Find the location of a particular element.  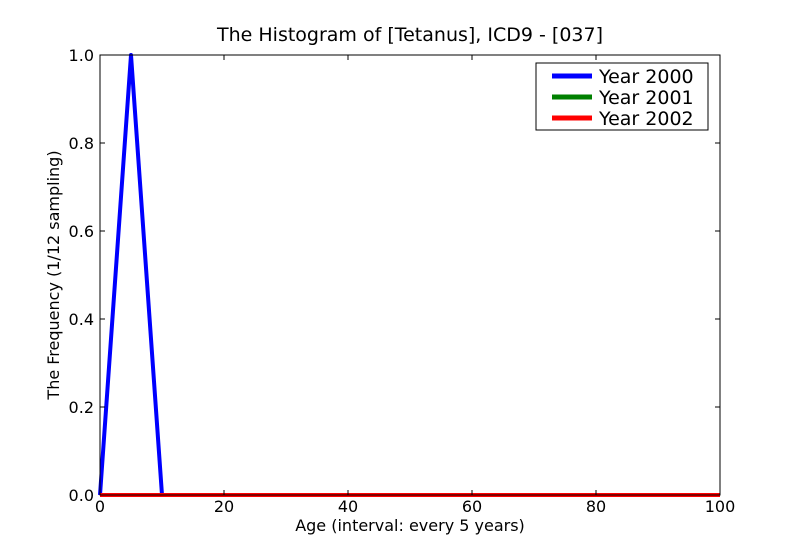

x-tick-label-3: 60 is located at coordinates (472, 506).